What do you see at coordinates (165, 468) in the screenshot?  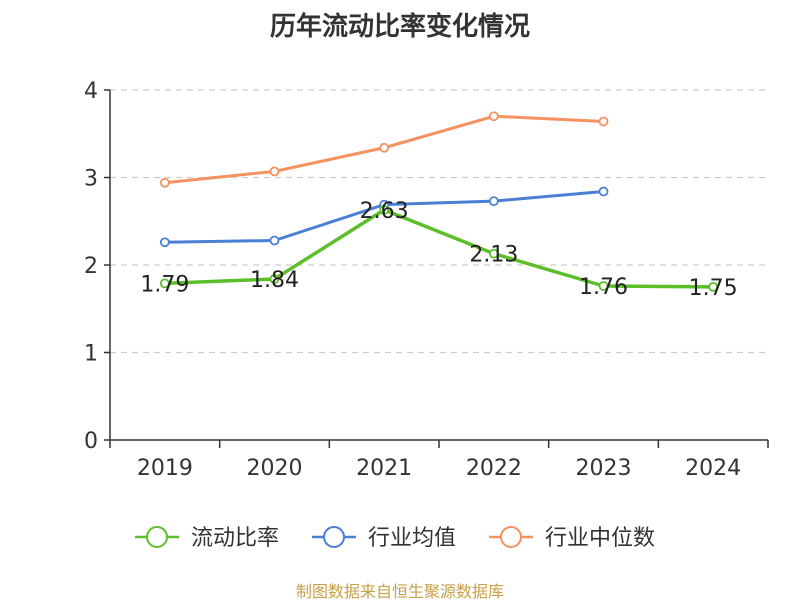 I see `x-tick-label: 2019` at bounding box center [165, 468].